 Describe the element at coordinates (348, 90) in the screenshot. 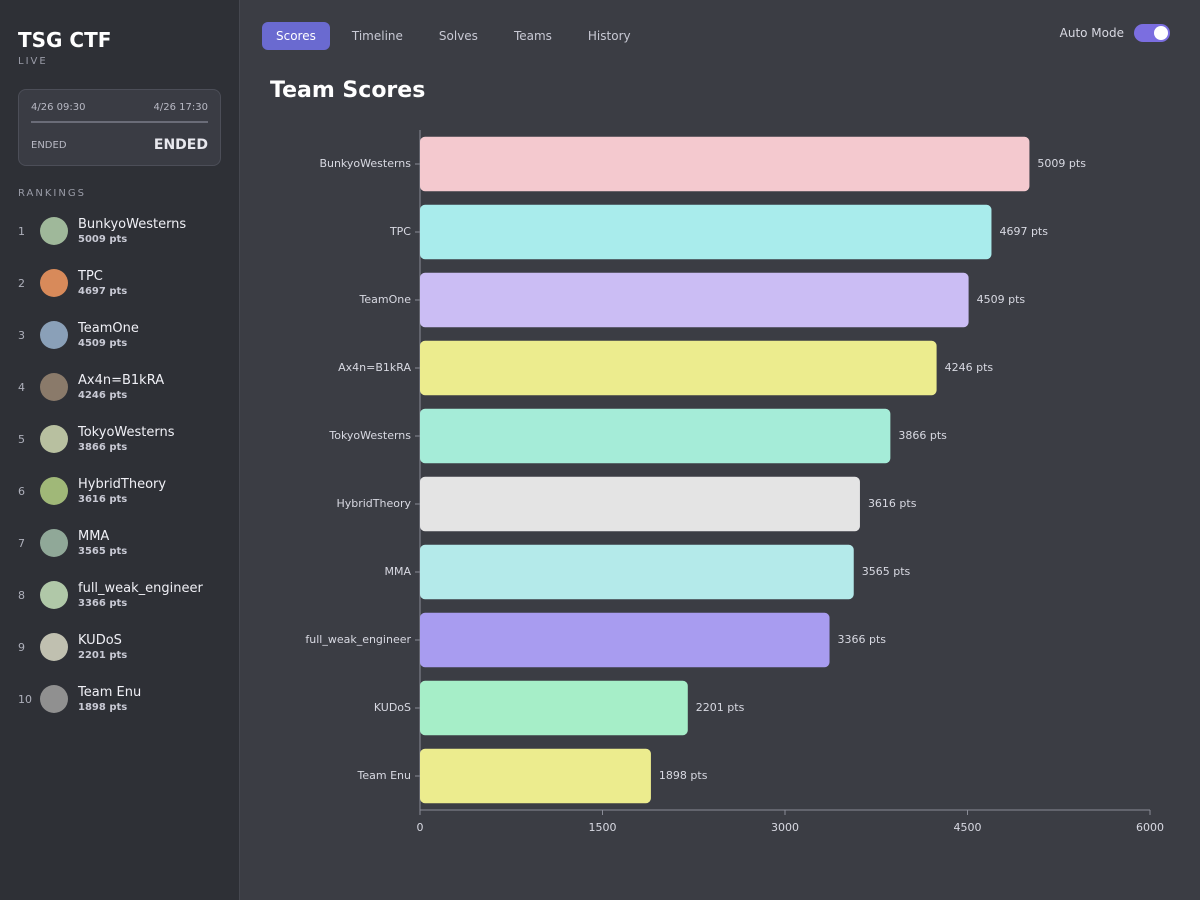

I see `chart-title: Team Scores` at that location.